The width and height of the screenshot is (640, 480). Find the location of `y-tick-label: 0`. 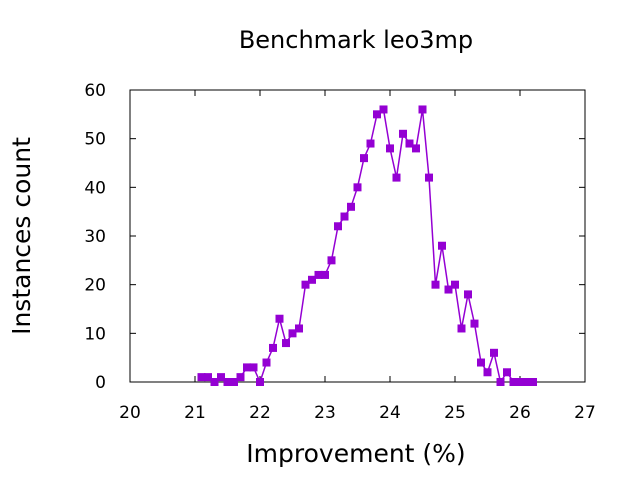

y-tick-label: 0 is located at coordinates (100, 383).